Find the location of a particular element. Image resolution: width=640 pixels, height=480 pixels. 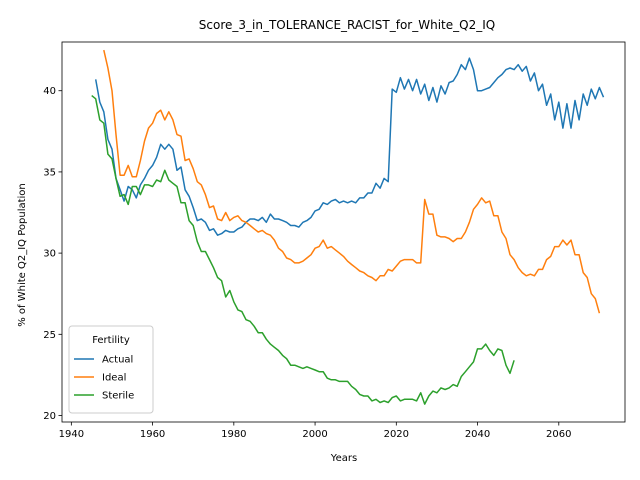

legend-label-ideal: Ideal is located at coordinates (114, 378).